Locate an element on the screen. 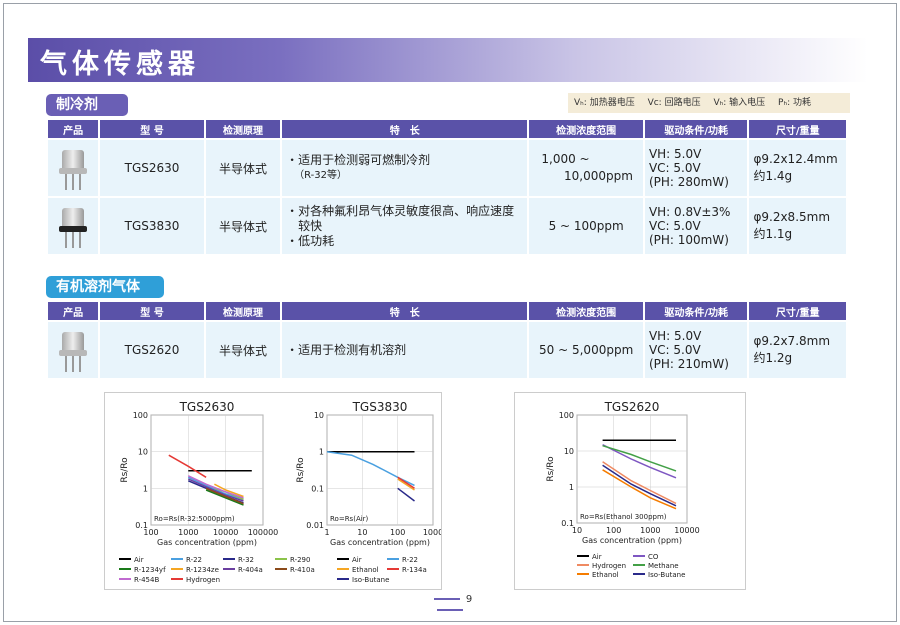 Image resolution: width=900 pixels, height=625 pixels. size-cell: φ9.2x8.5mm 约1.1g is located at coordinates (797, 226).